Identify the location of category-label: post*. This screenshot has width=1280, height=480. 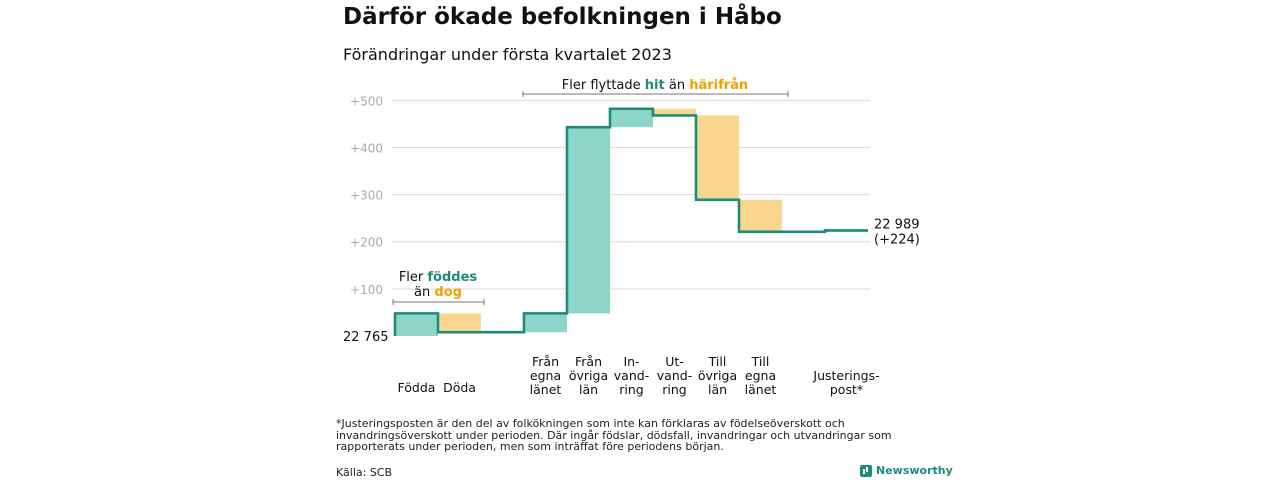
(846, 389).